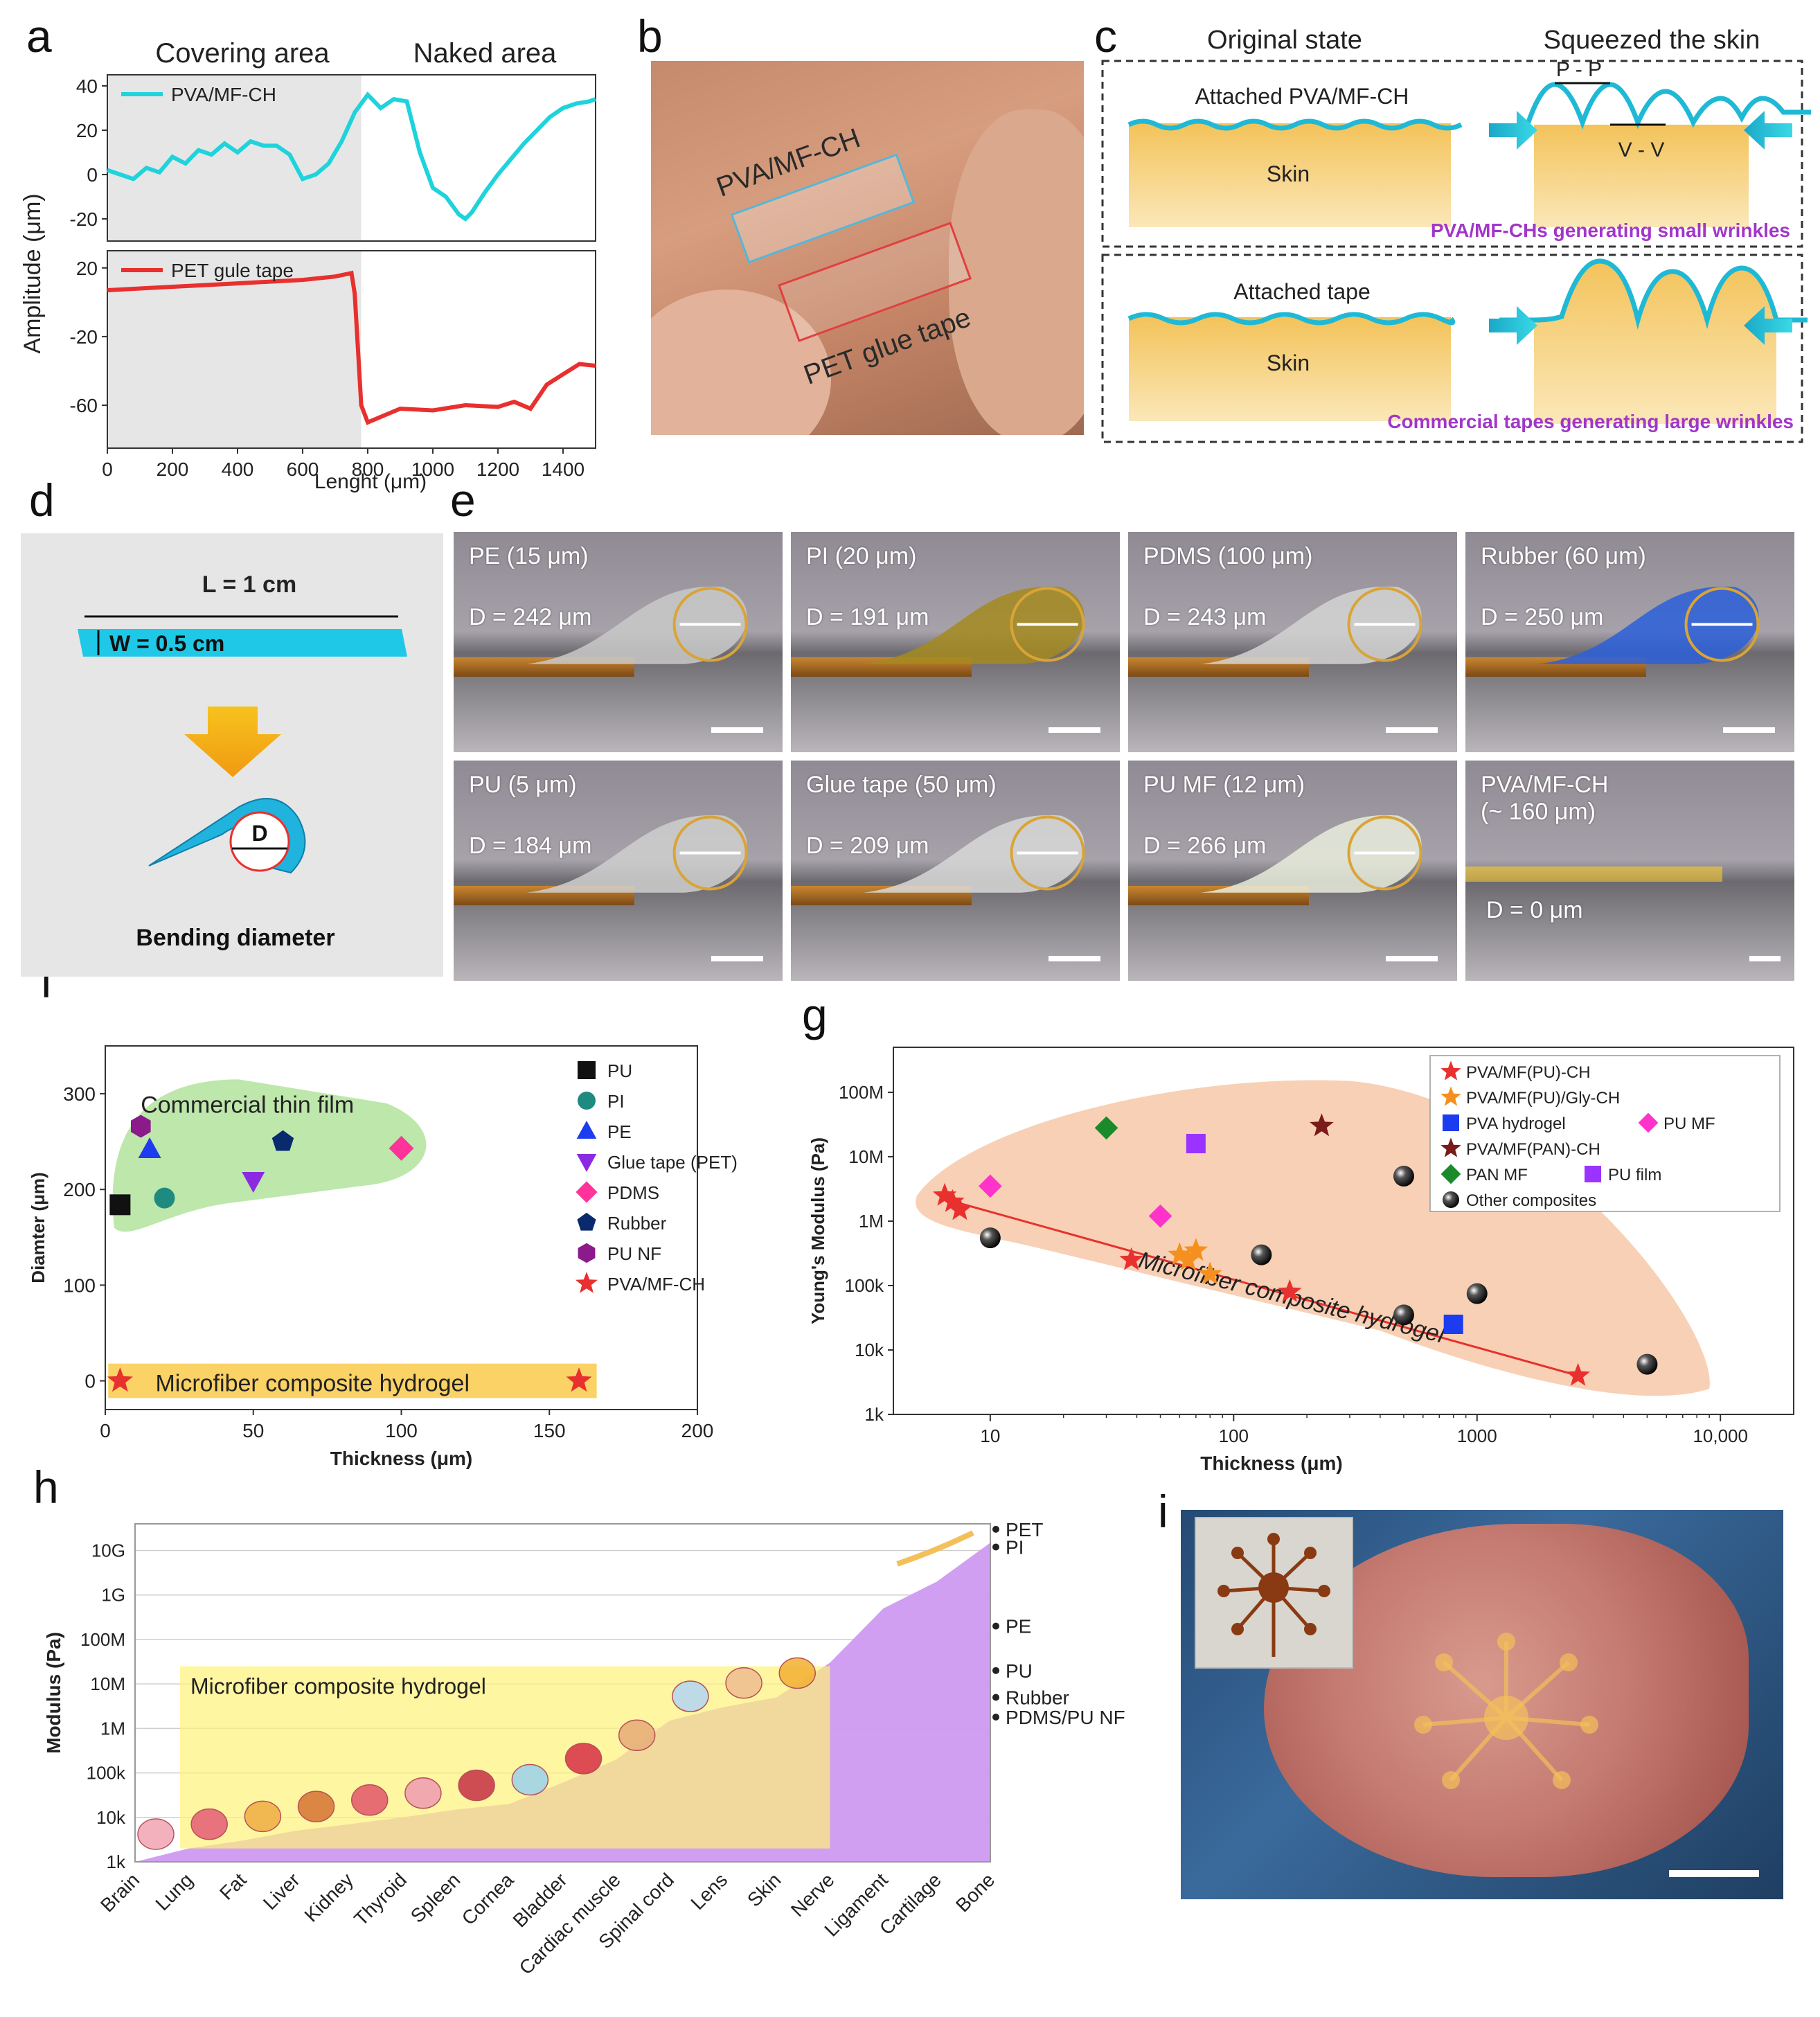 The height and width of the screenshot is (2017, 1820). I want to click on panel-e-tile: PDMS (100 μm) D = 243 μm, so click(1292, 642).